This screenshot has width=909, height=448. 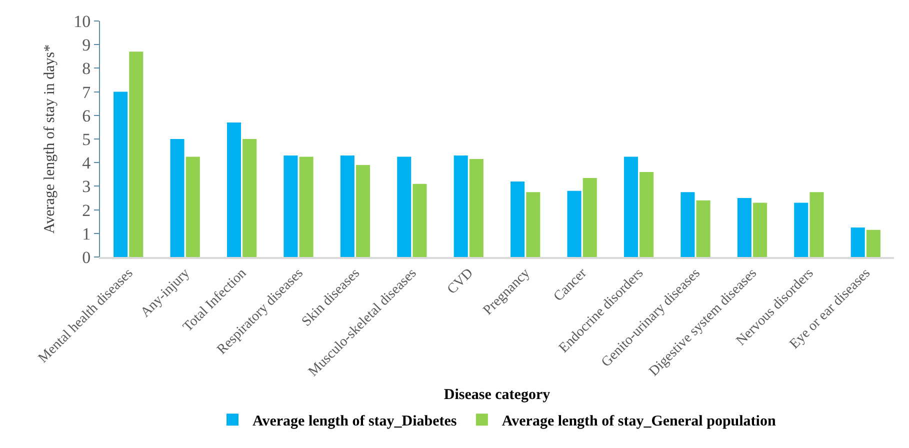 I want to click on y-tick-label: 7, so click(x=87, y=92).